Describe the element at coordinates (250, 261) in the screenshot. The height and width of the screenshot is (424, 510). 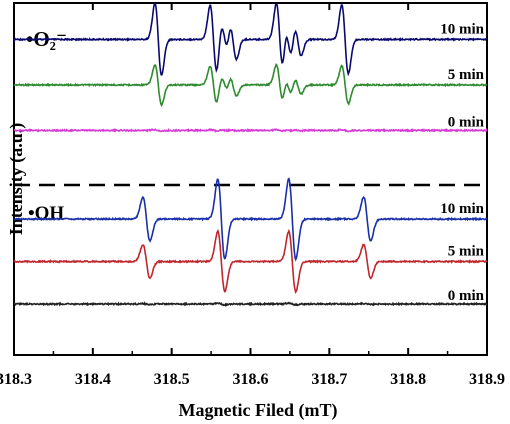
I see `series-line-oh-5min` at that location.